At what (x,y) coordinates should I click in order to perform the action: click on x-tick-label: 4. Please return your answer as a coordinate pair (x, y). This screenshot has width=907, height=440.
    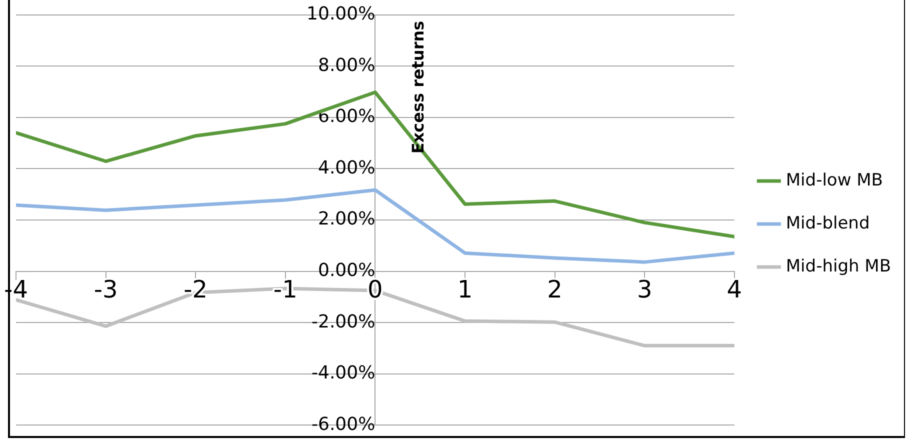
    Looking at the image, I should click on (734, 290).